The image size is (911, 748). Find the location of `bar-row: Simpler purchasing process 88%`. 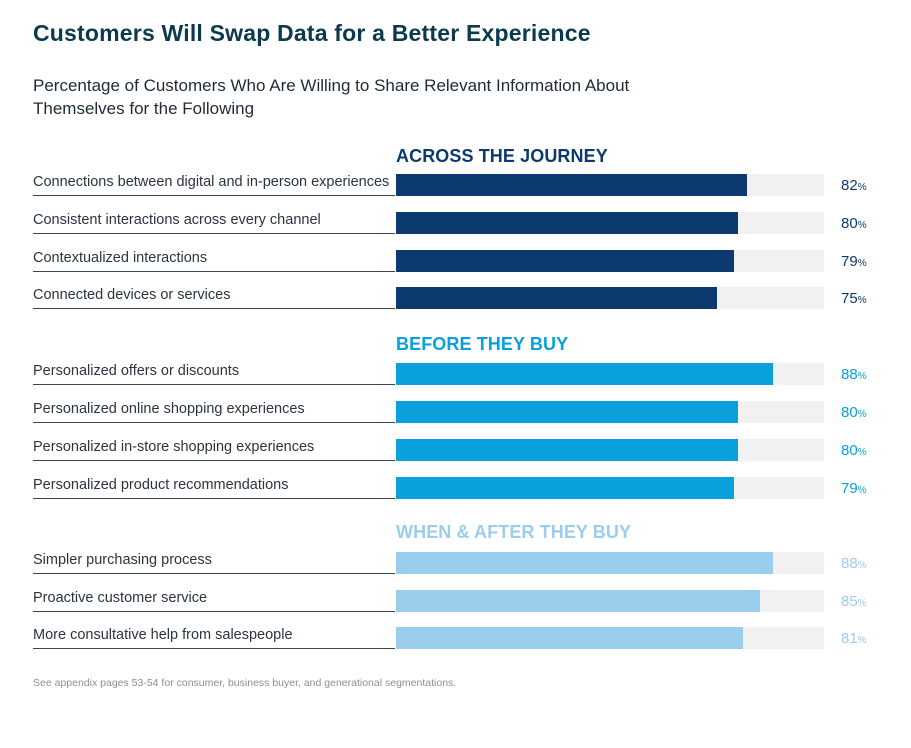

bar-row: Simpler purchasing process 88% is located at coordinates (463, 559).